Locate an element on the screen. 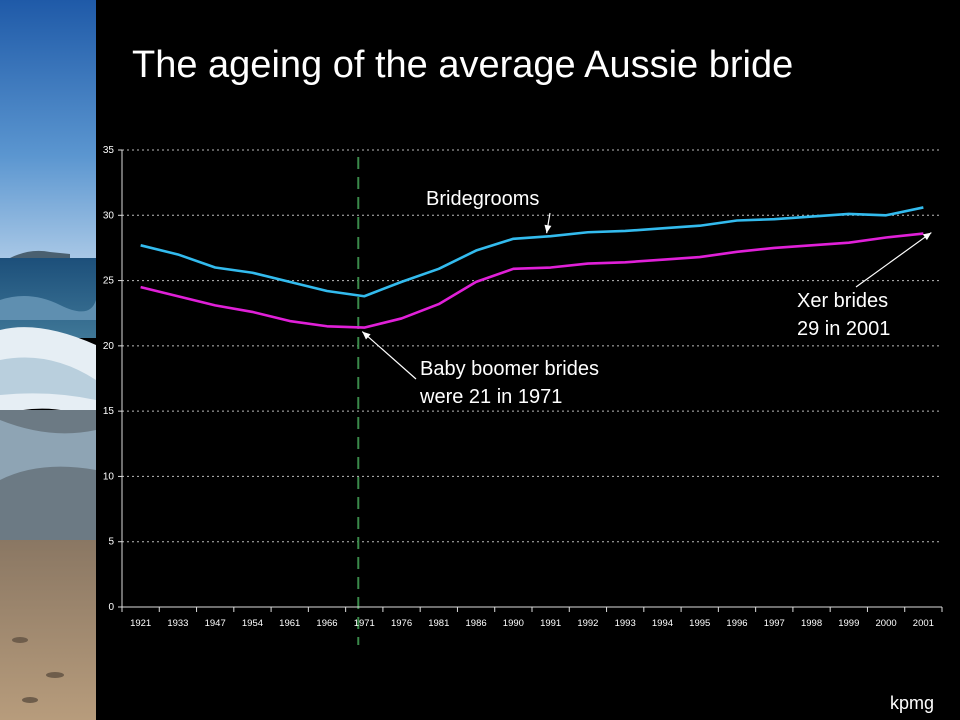 This screenshot has width=960, height=720. arrow-baby-boomer-brides-head is located at coordinates (366, 335).